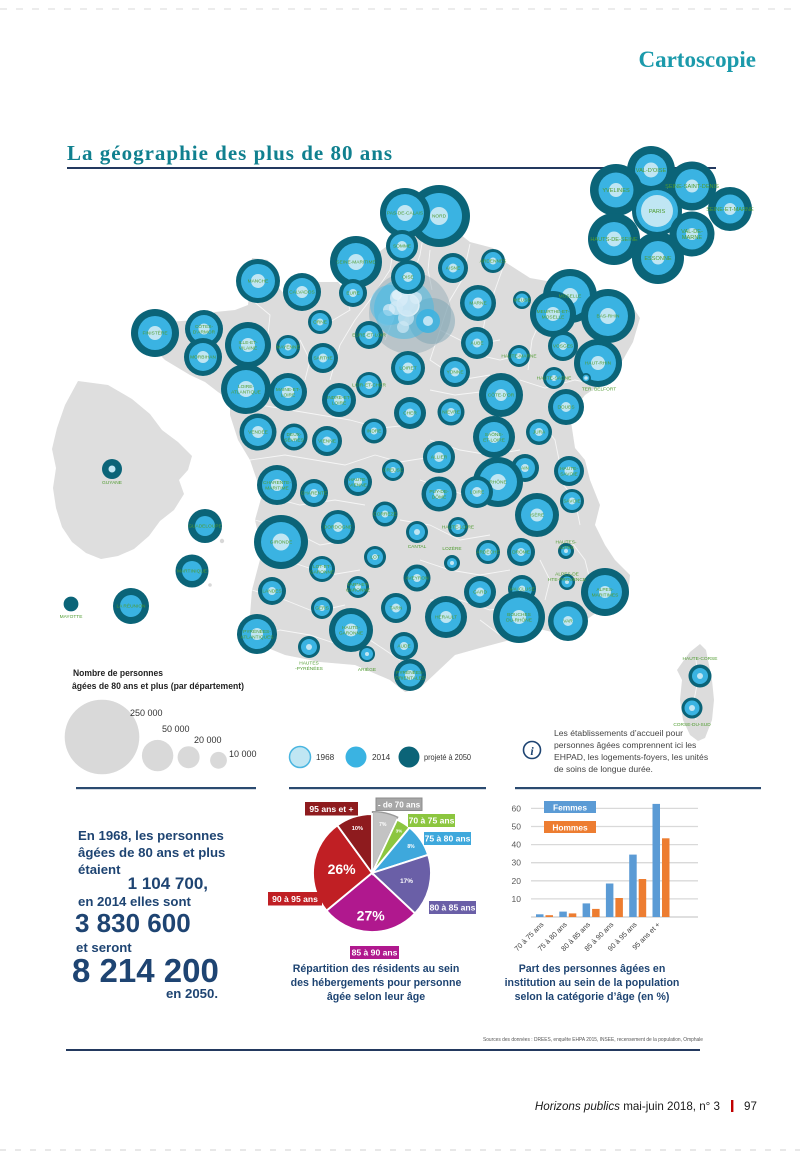  Describe the element at coordinates (517, 808) in the screenshot. I see `svg-text: 60` at that location.